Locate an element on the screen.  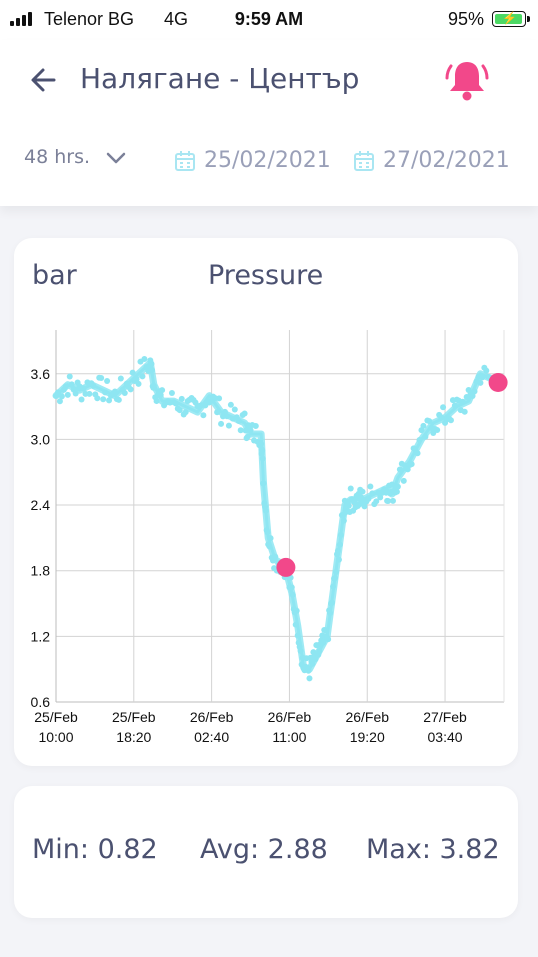
range-dropdown: 48 hrs. is located at coordinates (75, 157).